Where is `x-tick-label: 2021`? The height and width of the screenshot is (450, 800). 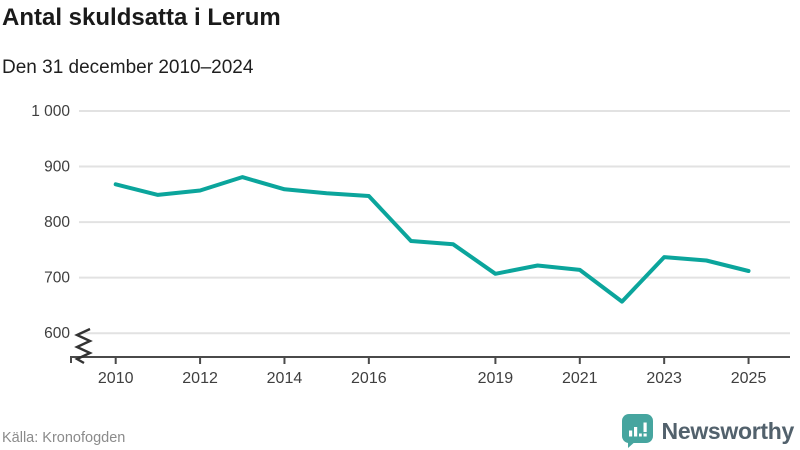
x-tick-label: 2021 is located at coordinates (580, 378).